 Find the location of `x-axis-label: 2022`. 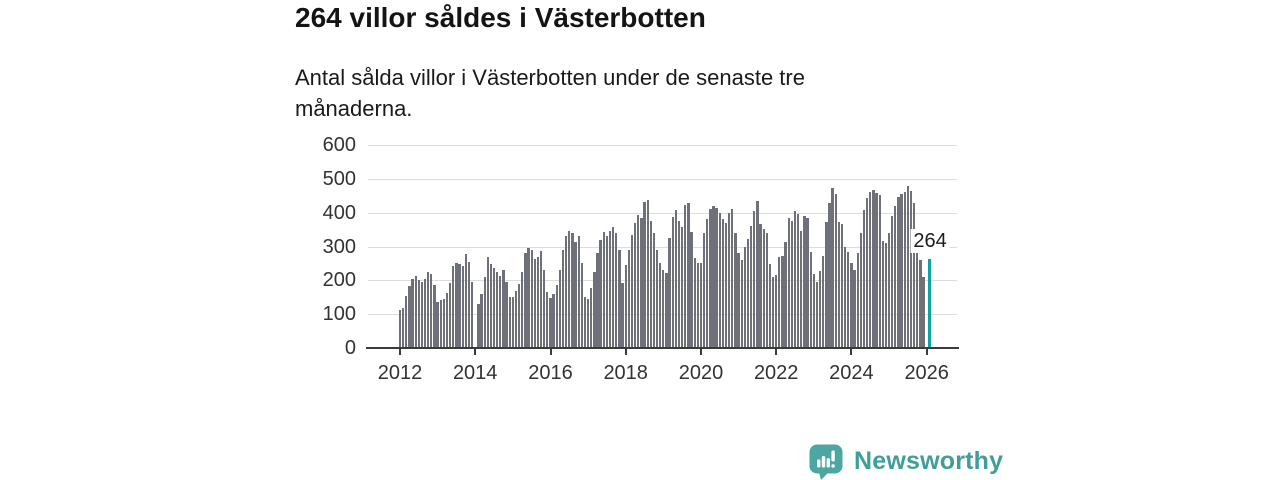

x-axis-label: 2022 is located at coordinates (776, 373).